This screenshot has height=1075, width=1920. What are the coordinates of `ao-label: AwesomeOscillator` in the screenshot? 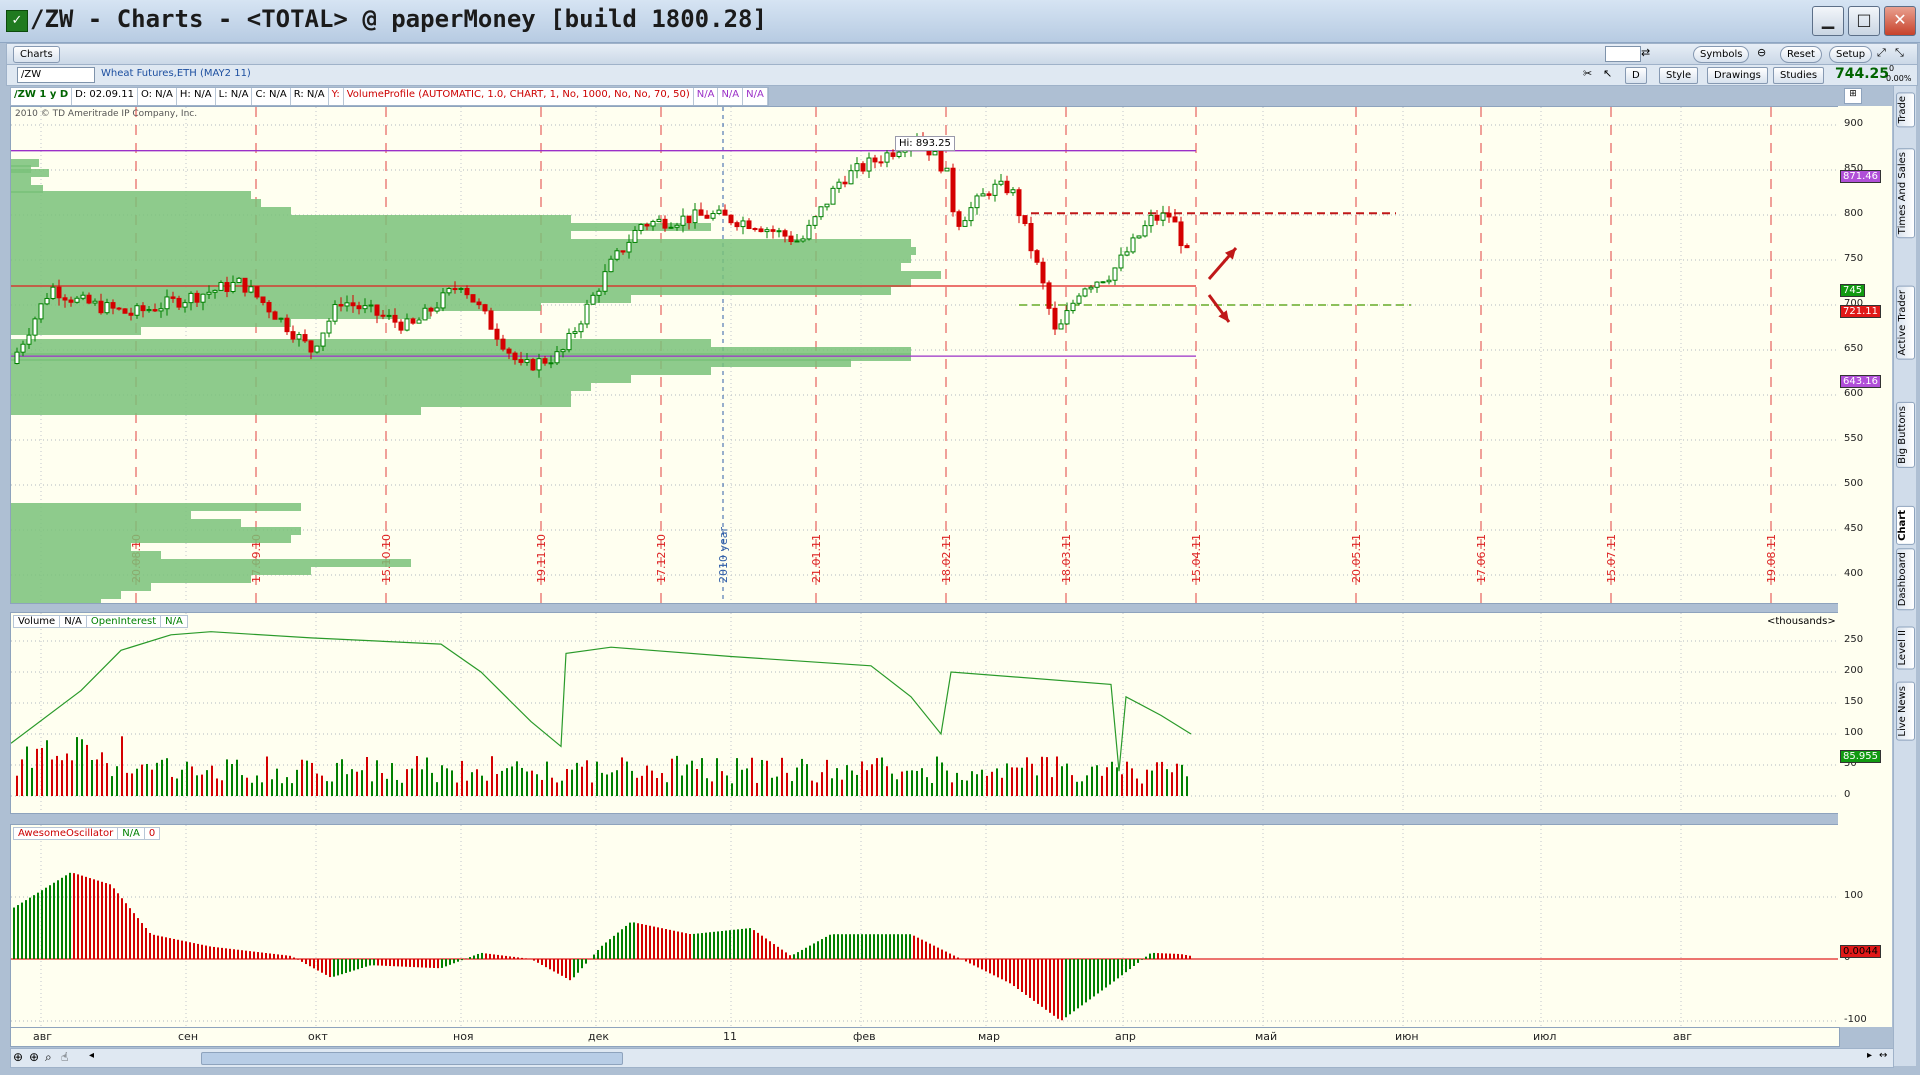 It's located at (66, 833).